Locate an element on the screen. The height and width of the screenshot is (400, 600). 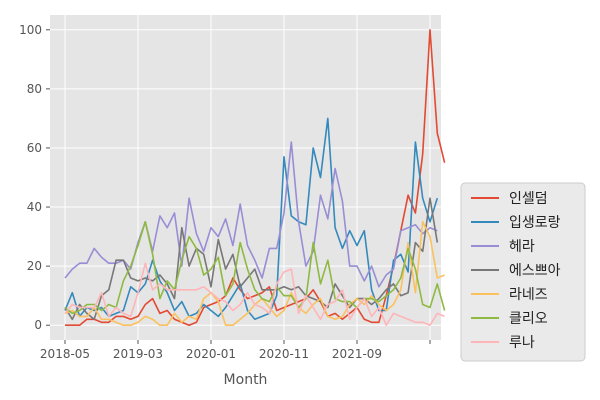
x-tick-label: 2018-05 is located at coordinates (65, 354).